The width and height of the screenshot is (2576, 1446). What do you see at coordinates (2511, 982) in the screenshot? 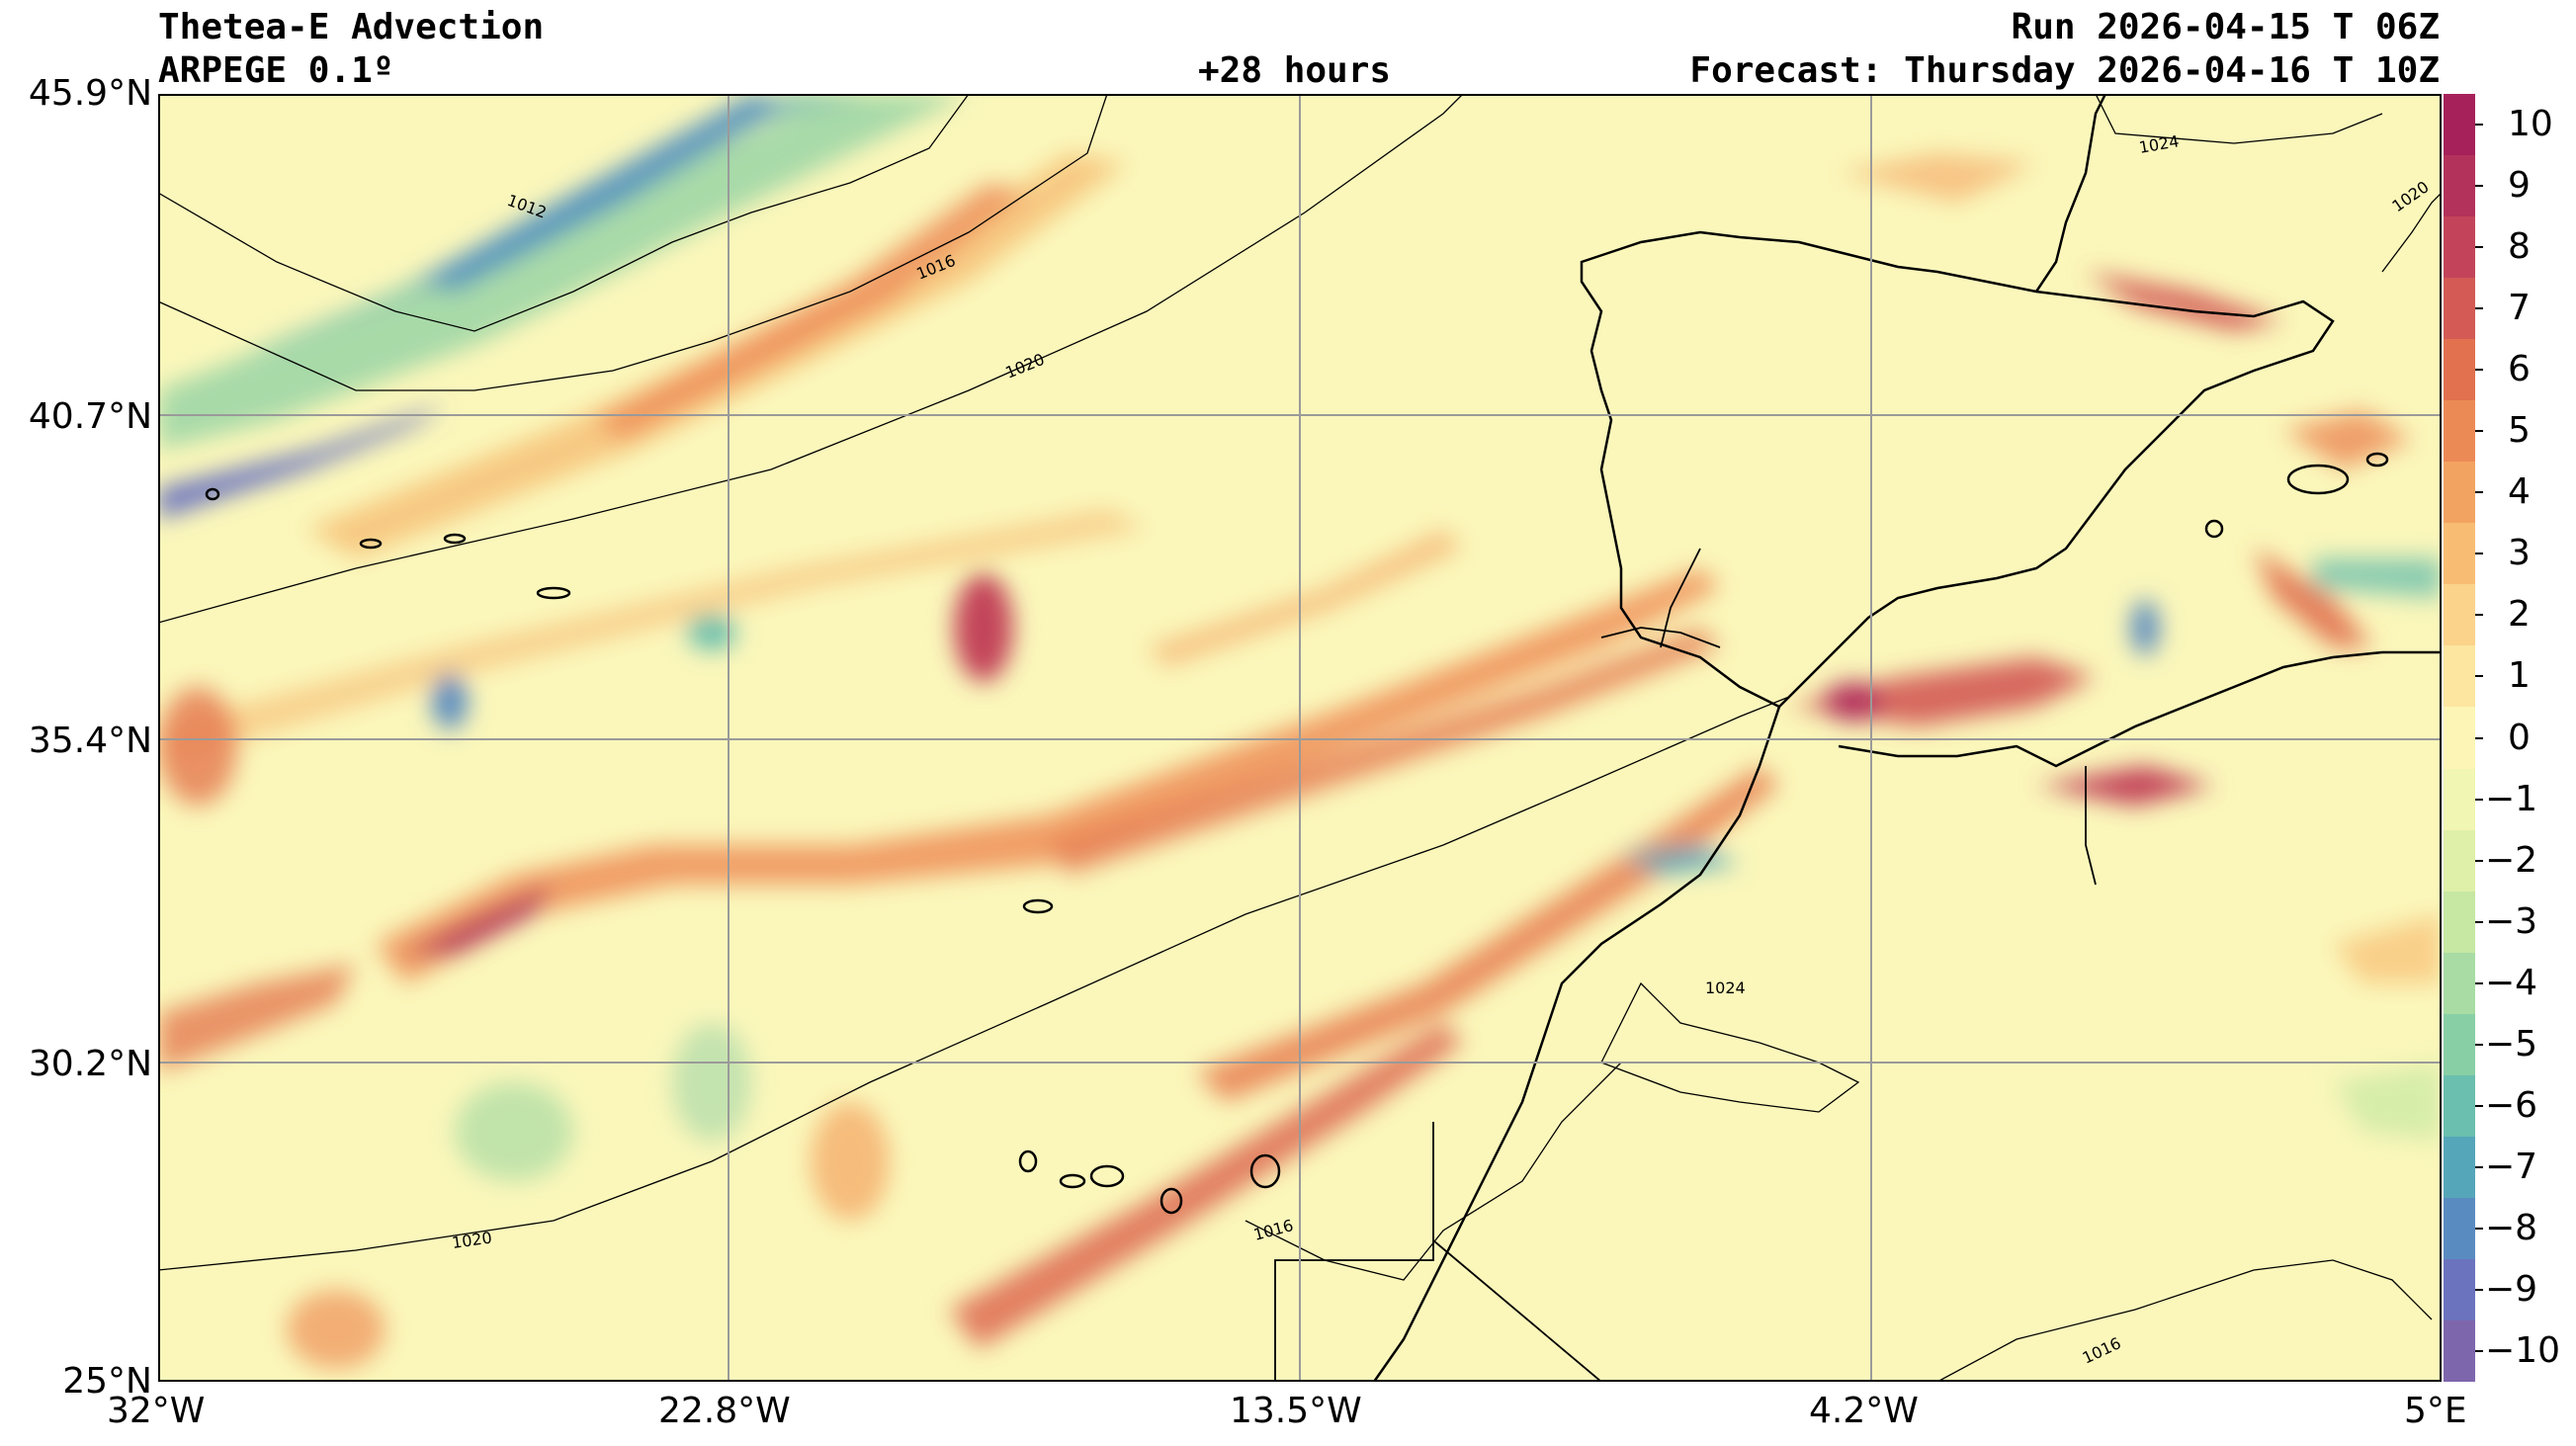
I see `colorbar-tick-label: −4` at bounding box center [2511, 982].